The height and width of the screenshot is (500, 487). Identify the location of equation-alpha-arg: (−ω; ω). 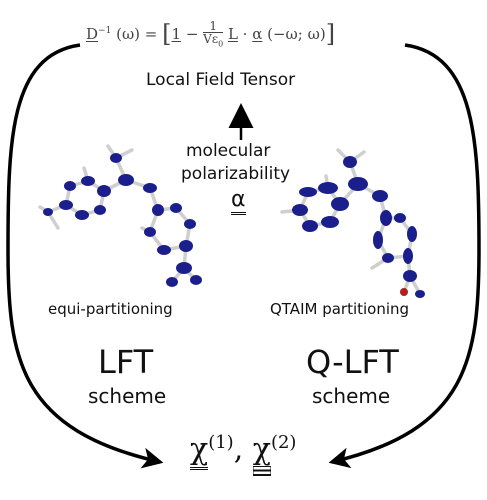
(296, 34).